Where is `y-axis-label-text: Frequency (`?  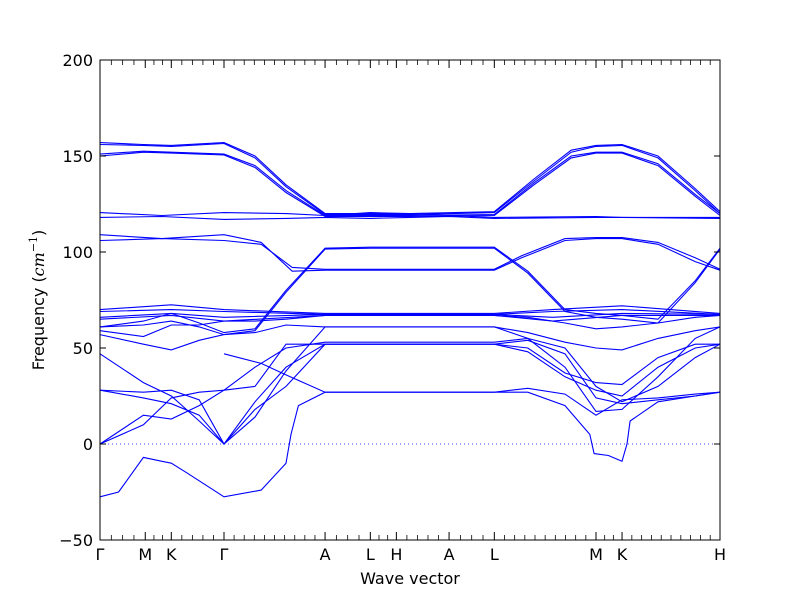 y-axis-label-text: Frequency ( is located at coordinates (38, 323).